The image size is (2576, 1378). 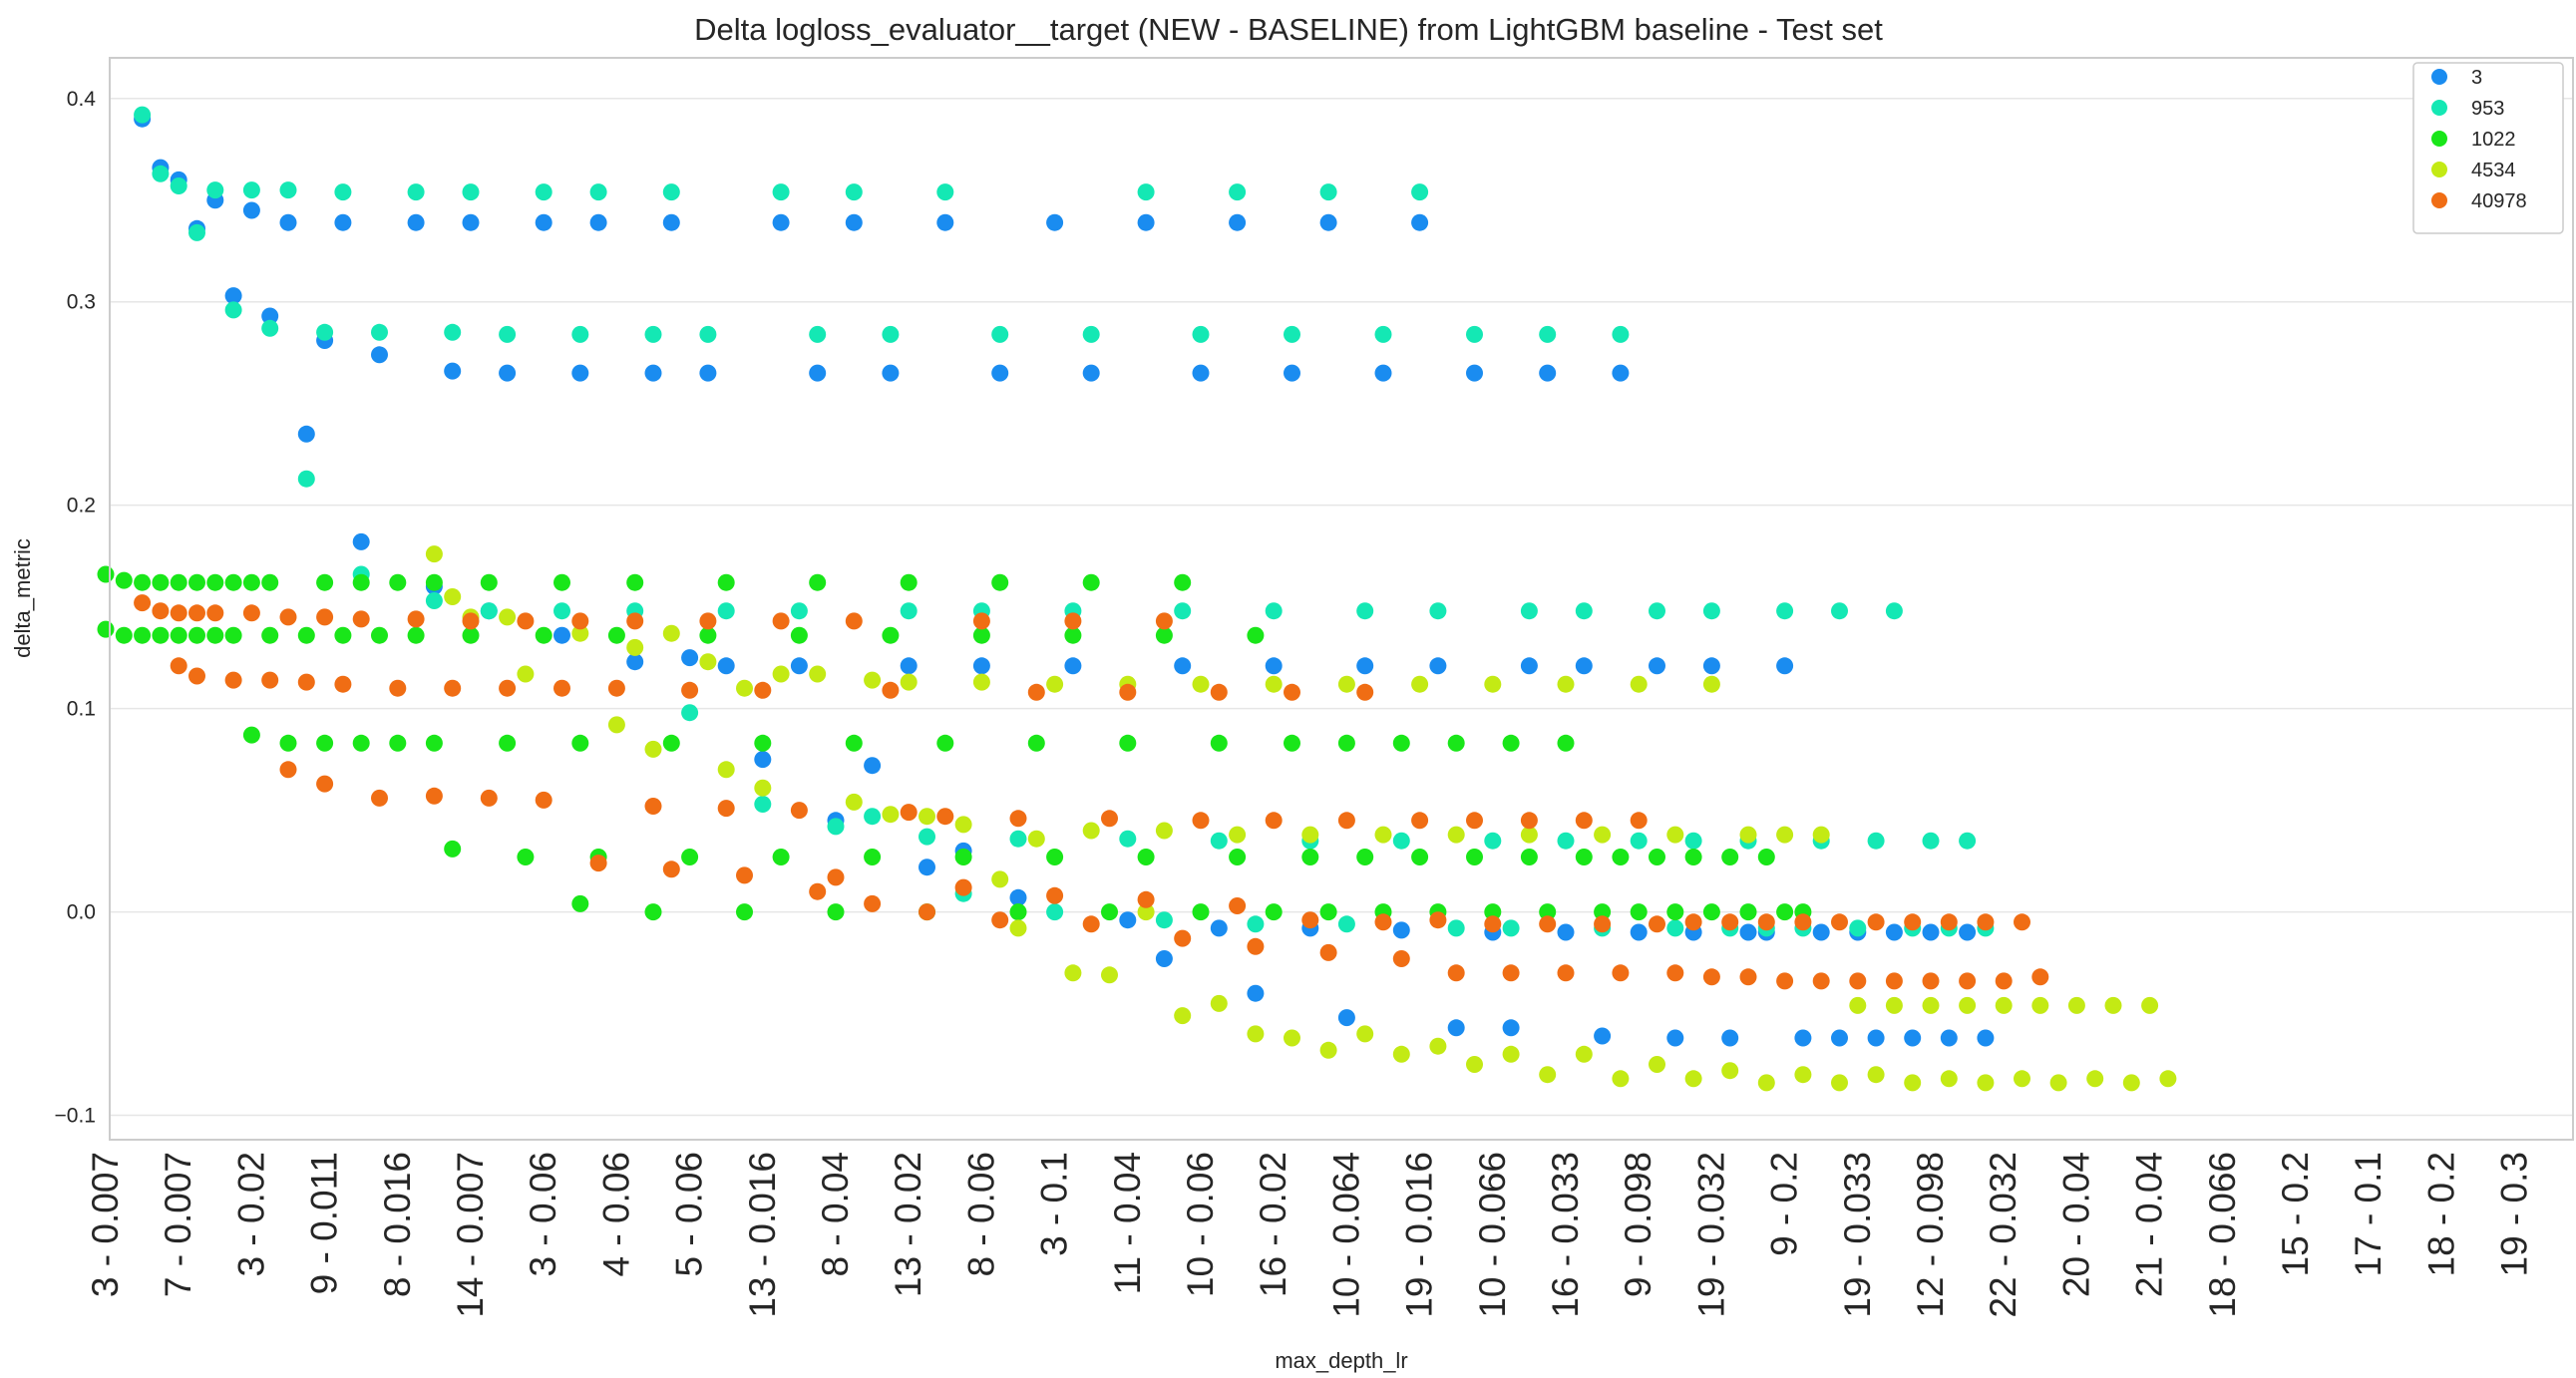 What do you see at coordinates (75, 1116) in the screenshot?
I see `y-tick-label: −0.1` at bounding box center [75, 1116].